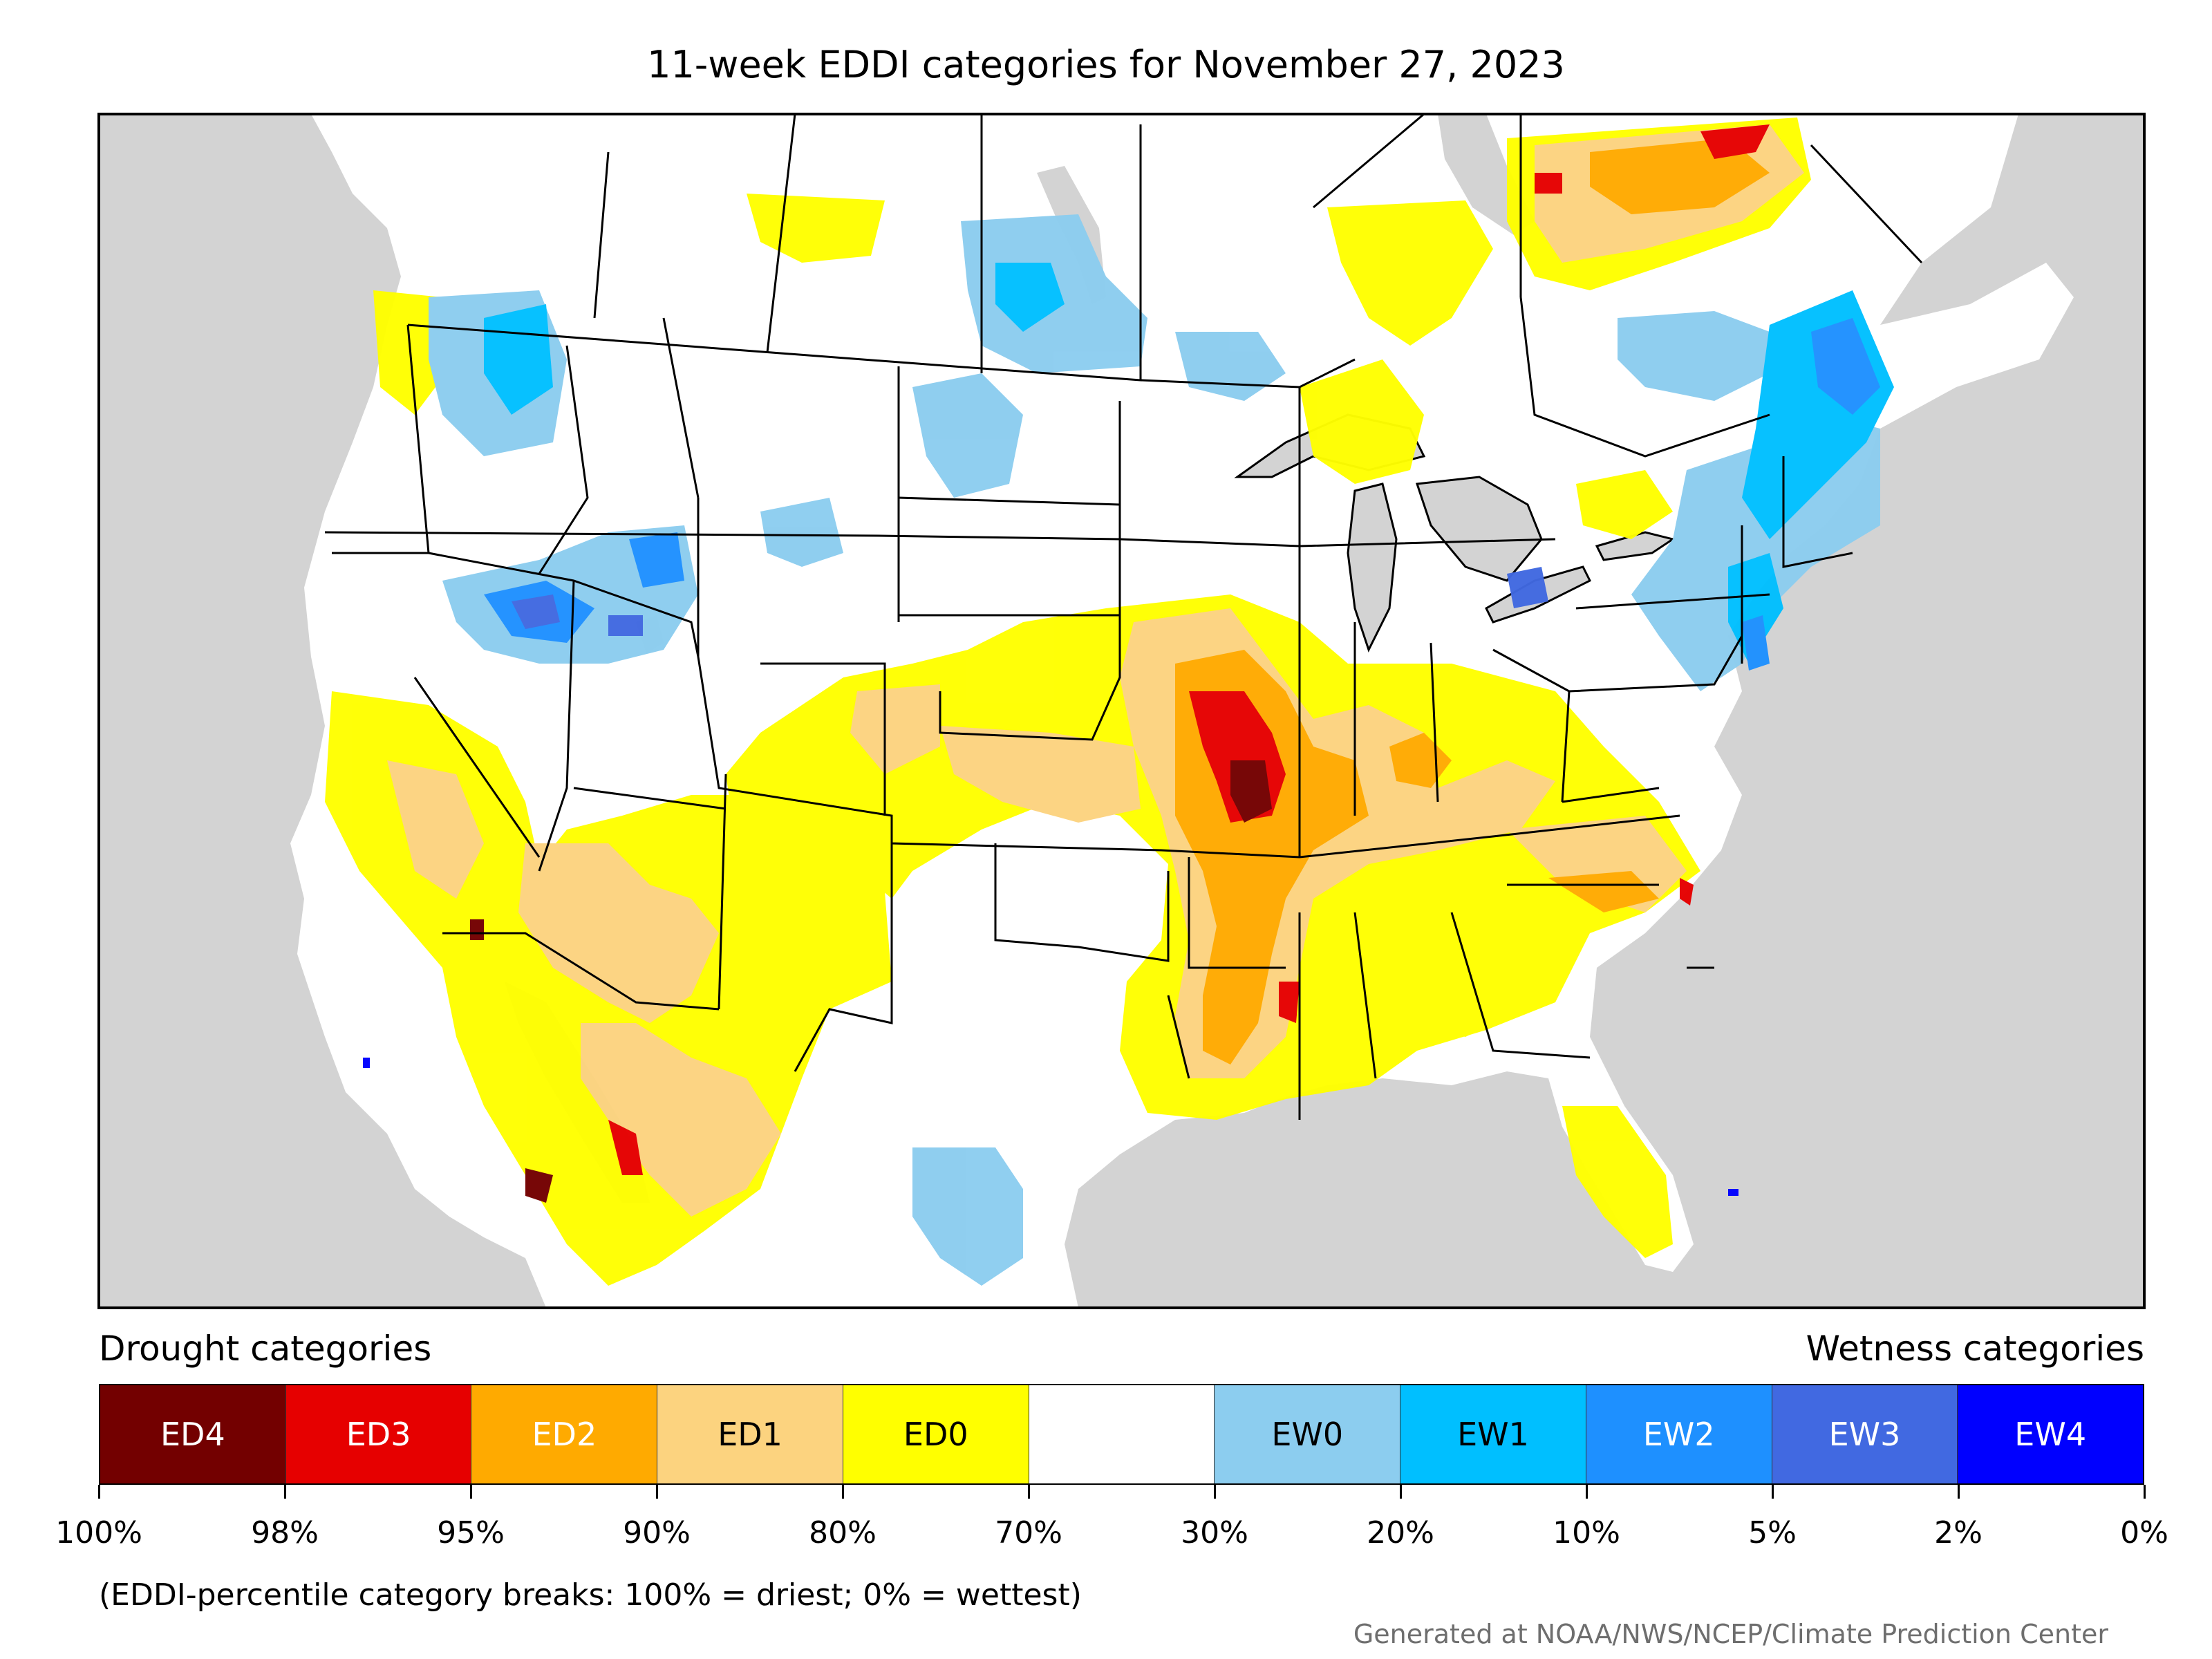 This screenshot has height=1659, width=2212. What do you see at coordinates (657, 1532) in the screenshot?
I see `colorbar-tick-label: 90%` at bounding box center [657, 1532].